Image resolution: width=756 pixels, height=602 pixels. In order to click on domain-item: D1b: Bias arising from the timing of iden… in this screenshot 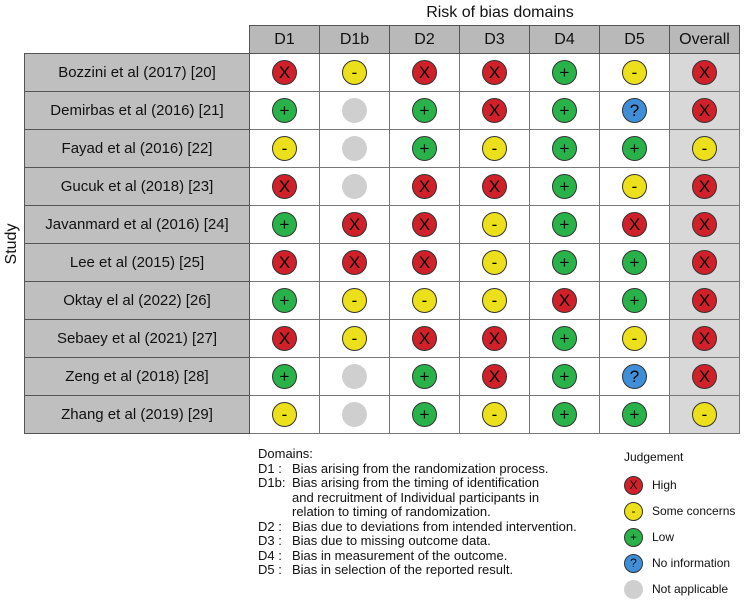, I will do `click(445, 483)`.